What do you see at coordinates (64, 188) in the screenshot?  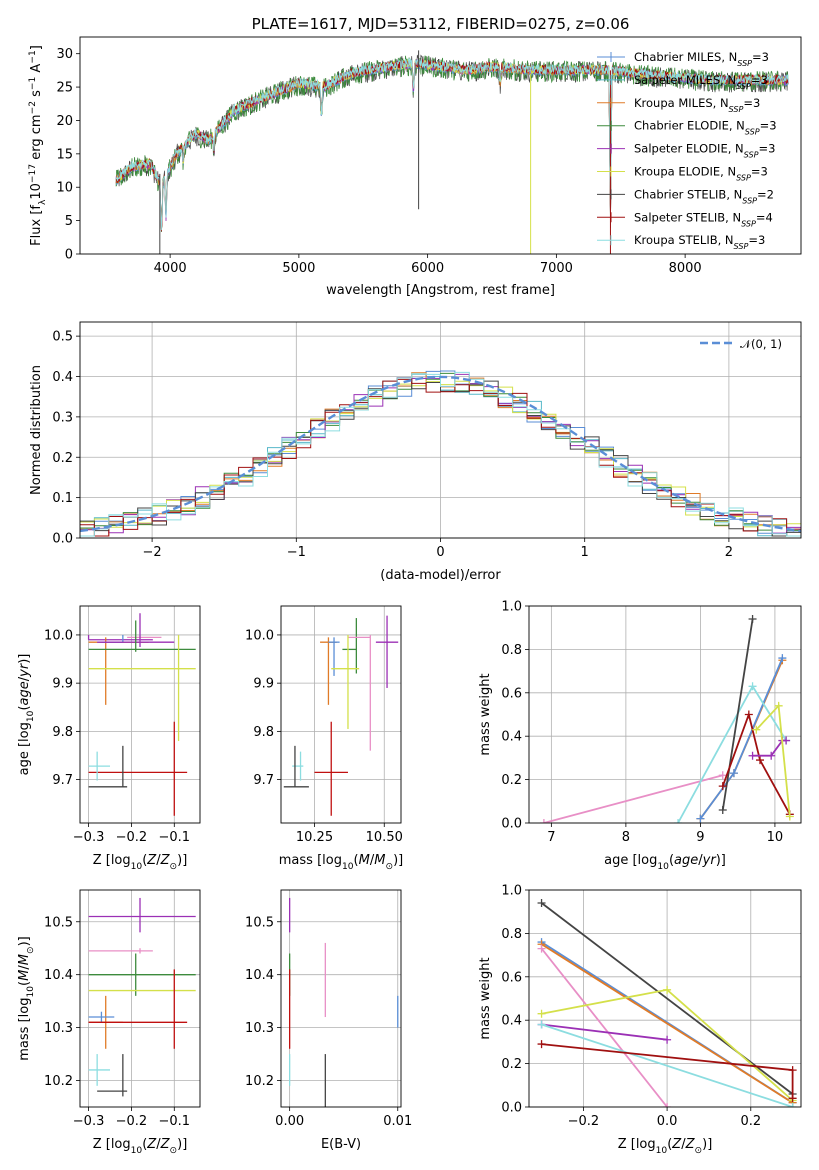 I see `y-tick-label: 10` at bounding box center [64, 188].